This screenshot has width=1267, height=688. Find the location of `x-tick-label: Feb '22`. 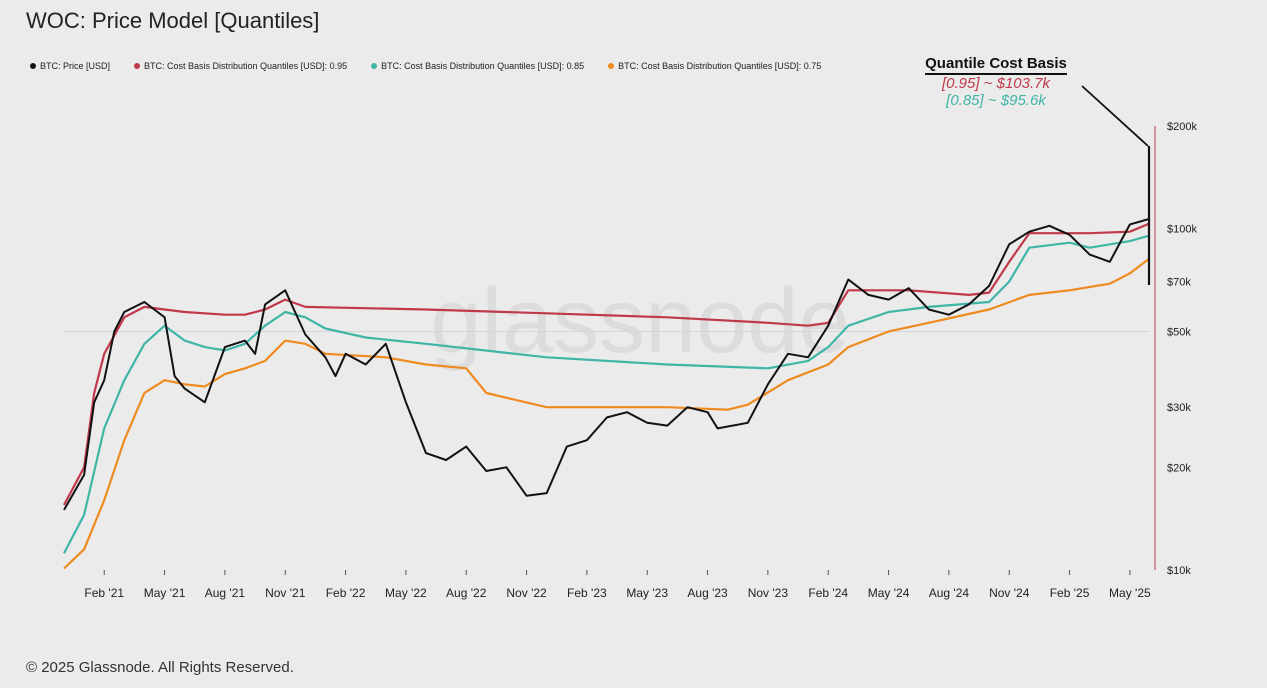

x-tick-label: Feb '22 is located at coordinates (346, 593).